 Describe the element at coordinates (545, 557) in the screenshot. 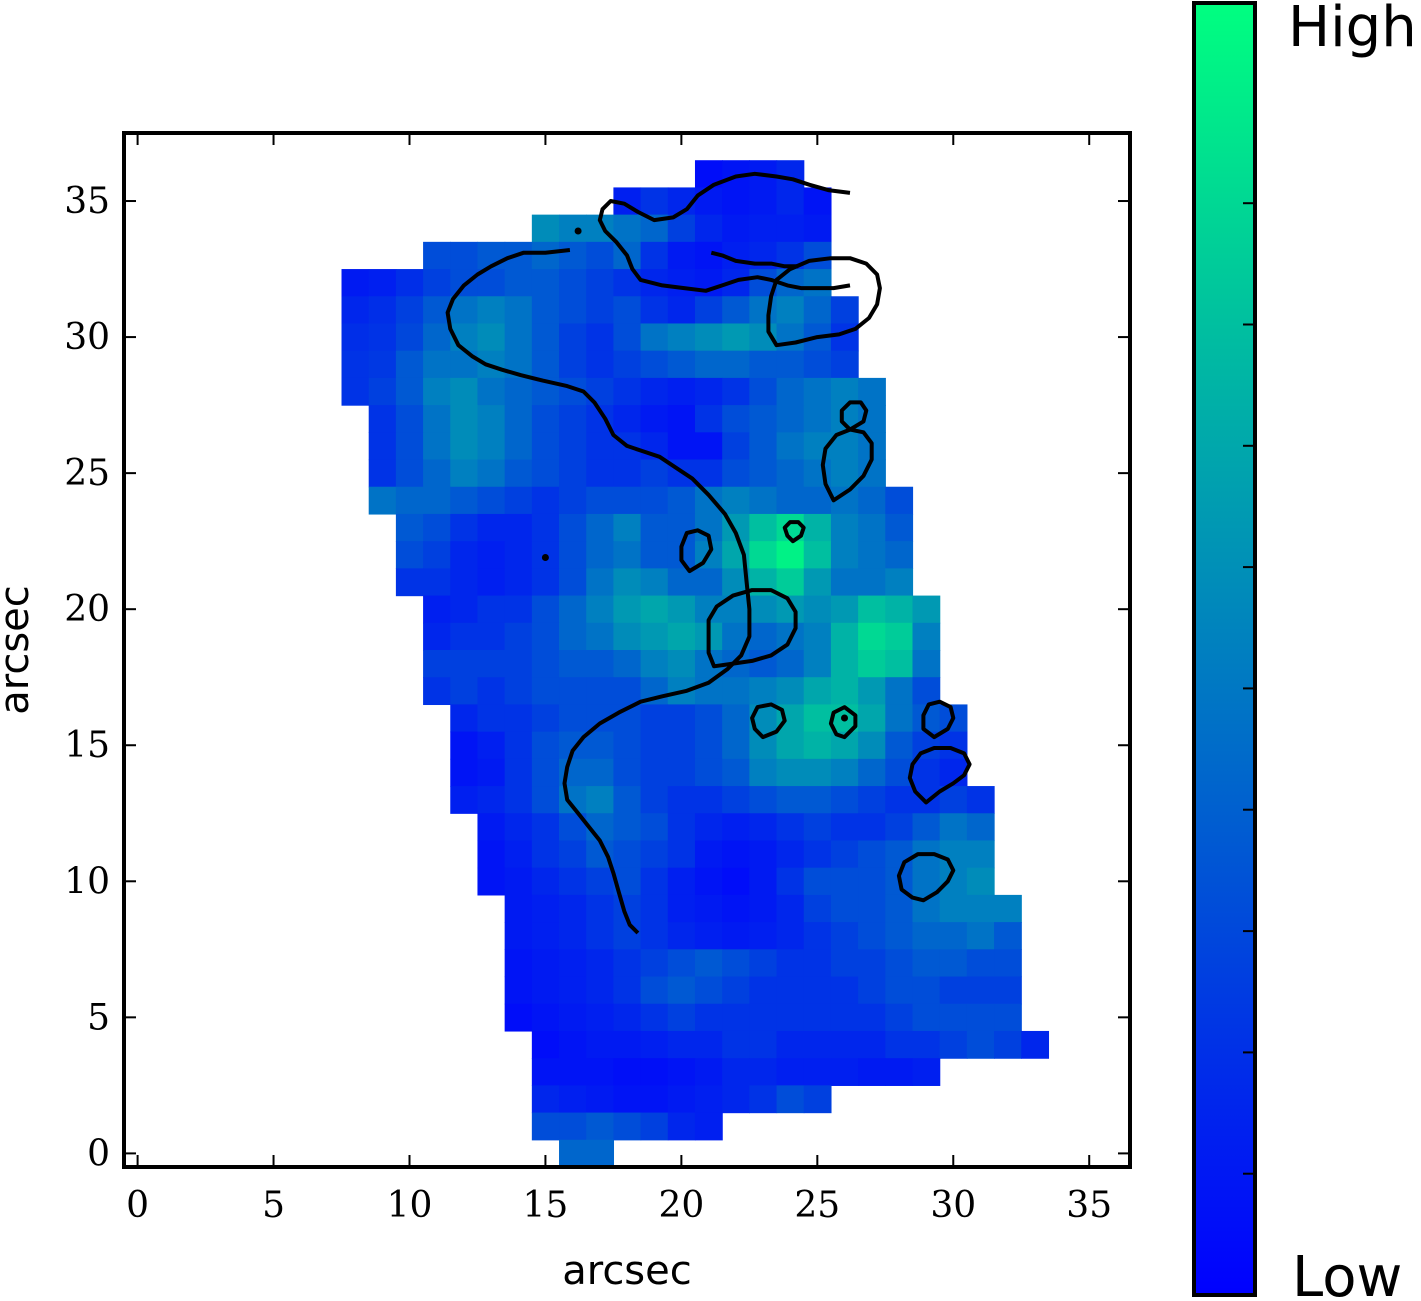

I see `contour-dot` at that location.